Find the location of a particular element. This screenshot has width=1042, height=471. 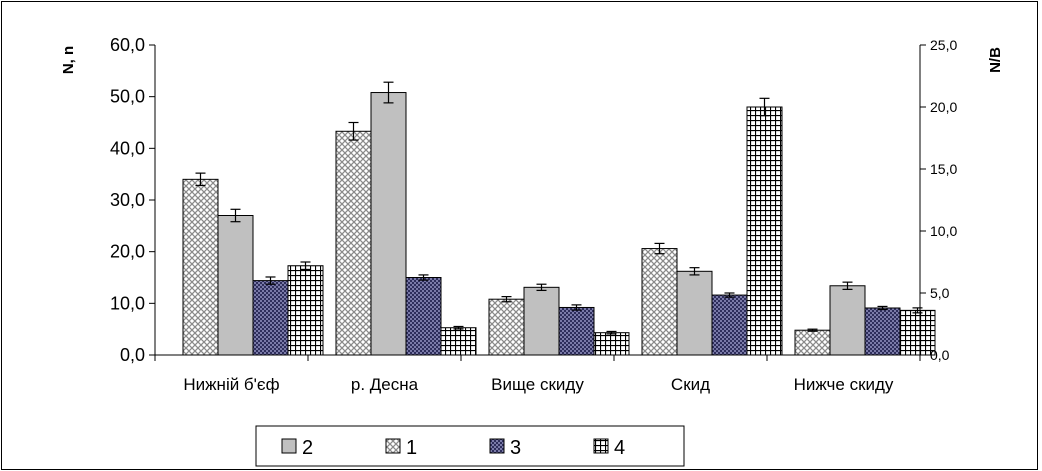

x-tick-label: Нижче скиду is located at coordinates (844, 384).